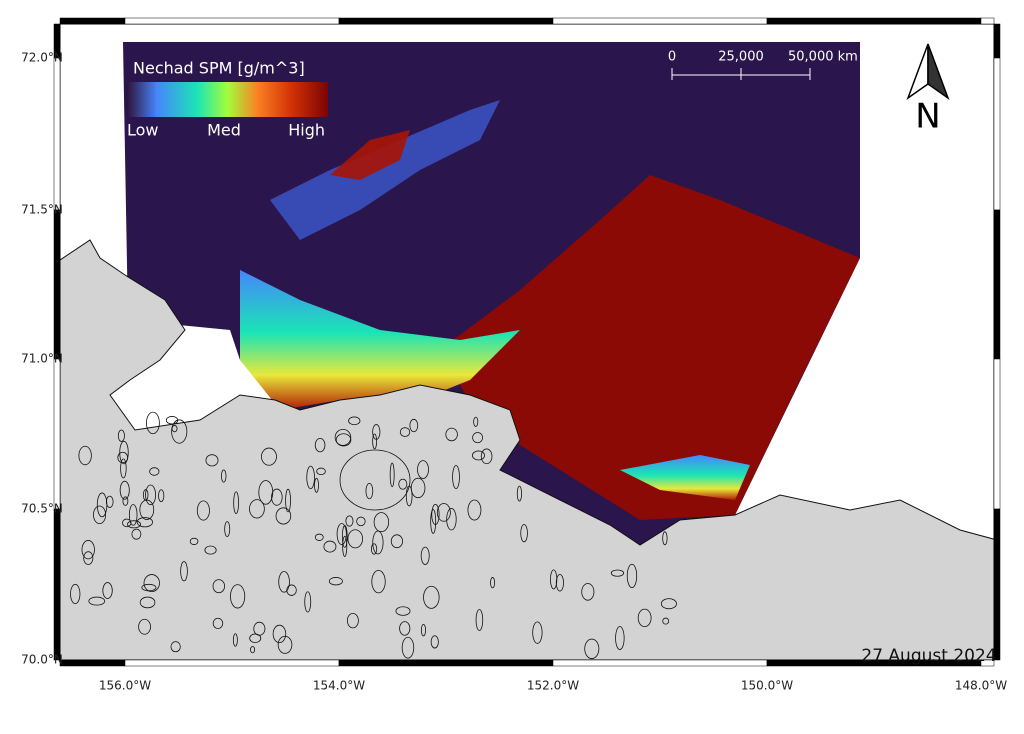 This screenshot has width=1024, height=734. Describe the element at coordinates (672, 57) in the screenshot. I see `scale-label: 0` at that location.